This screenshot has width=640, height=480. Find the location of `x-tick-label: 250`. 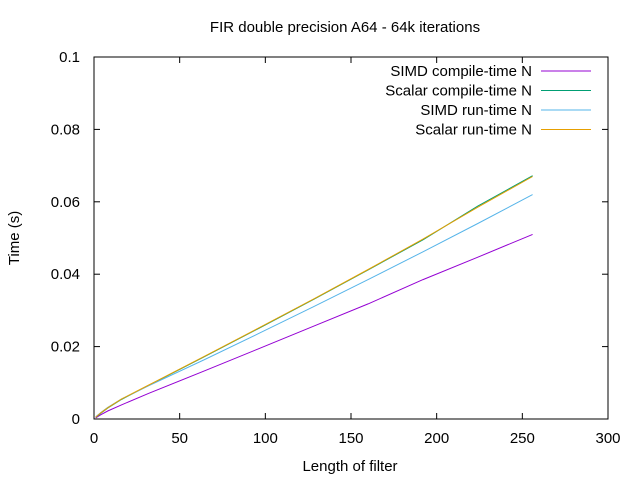

x-tick-label: 250 is located at coordinates (522, 438).